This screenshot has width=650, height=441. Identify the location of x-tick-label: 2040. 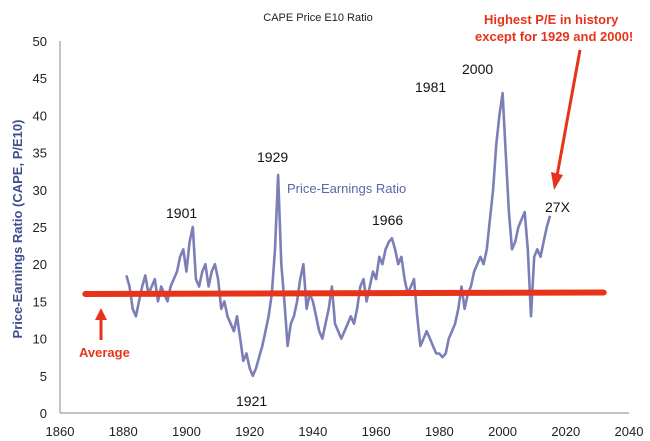
(629, 431).